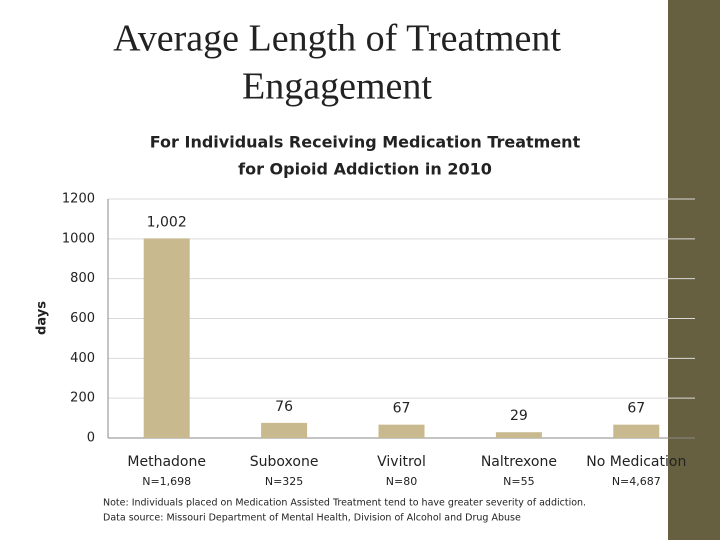 The image size is (720, 540). What do you see at coordinates (42, 318) in the screenshot?
I see `y-axis-label: days` at bounding box center [42, 318].